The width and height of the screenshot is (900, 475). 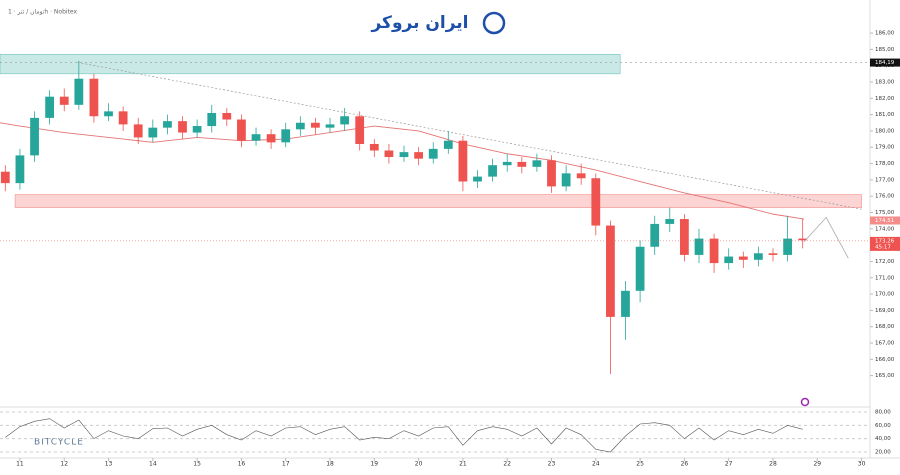 I want to click on y-tick-label: 172,00, so click(x=885, y=262).